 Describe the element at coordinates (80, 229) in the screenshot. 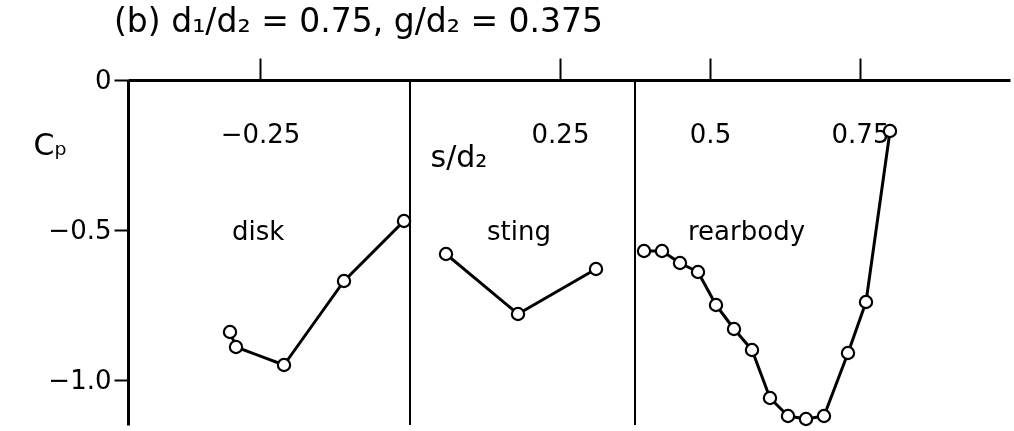

I see `y-tick-label: −0.5` at that location.